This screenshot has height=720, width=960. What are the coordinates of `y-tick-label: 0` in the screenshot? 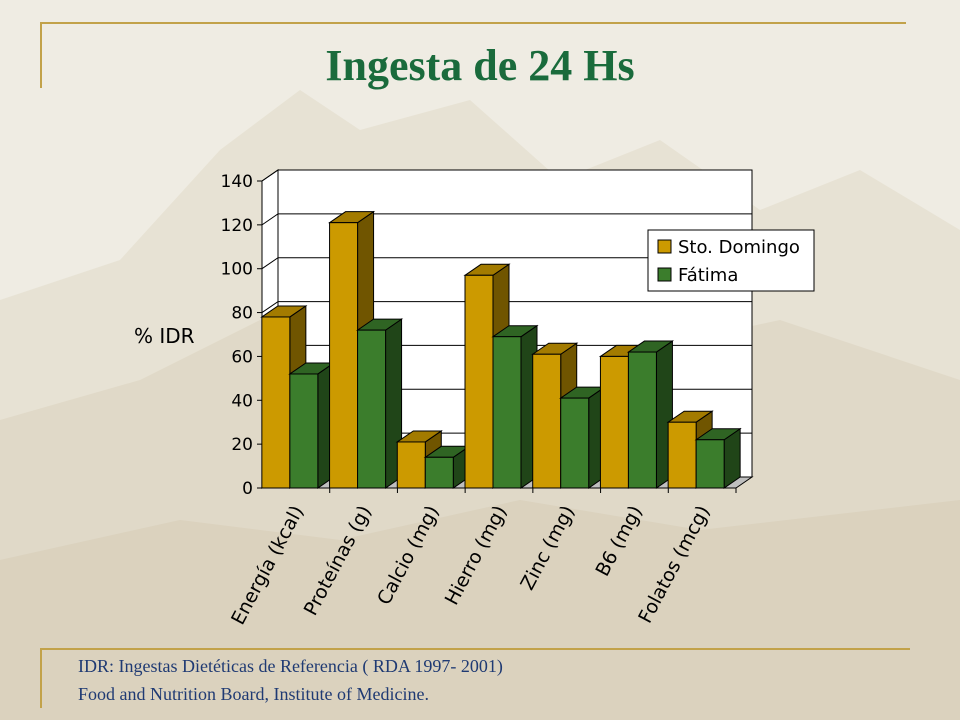 It's located at (247, 489).